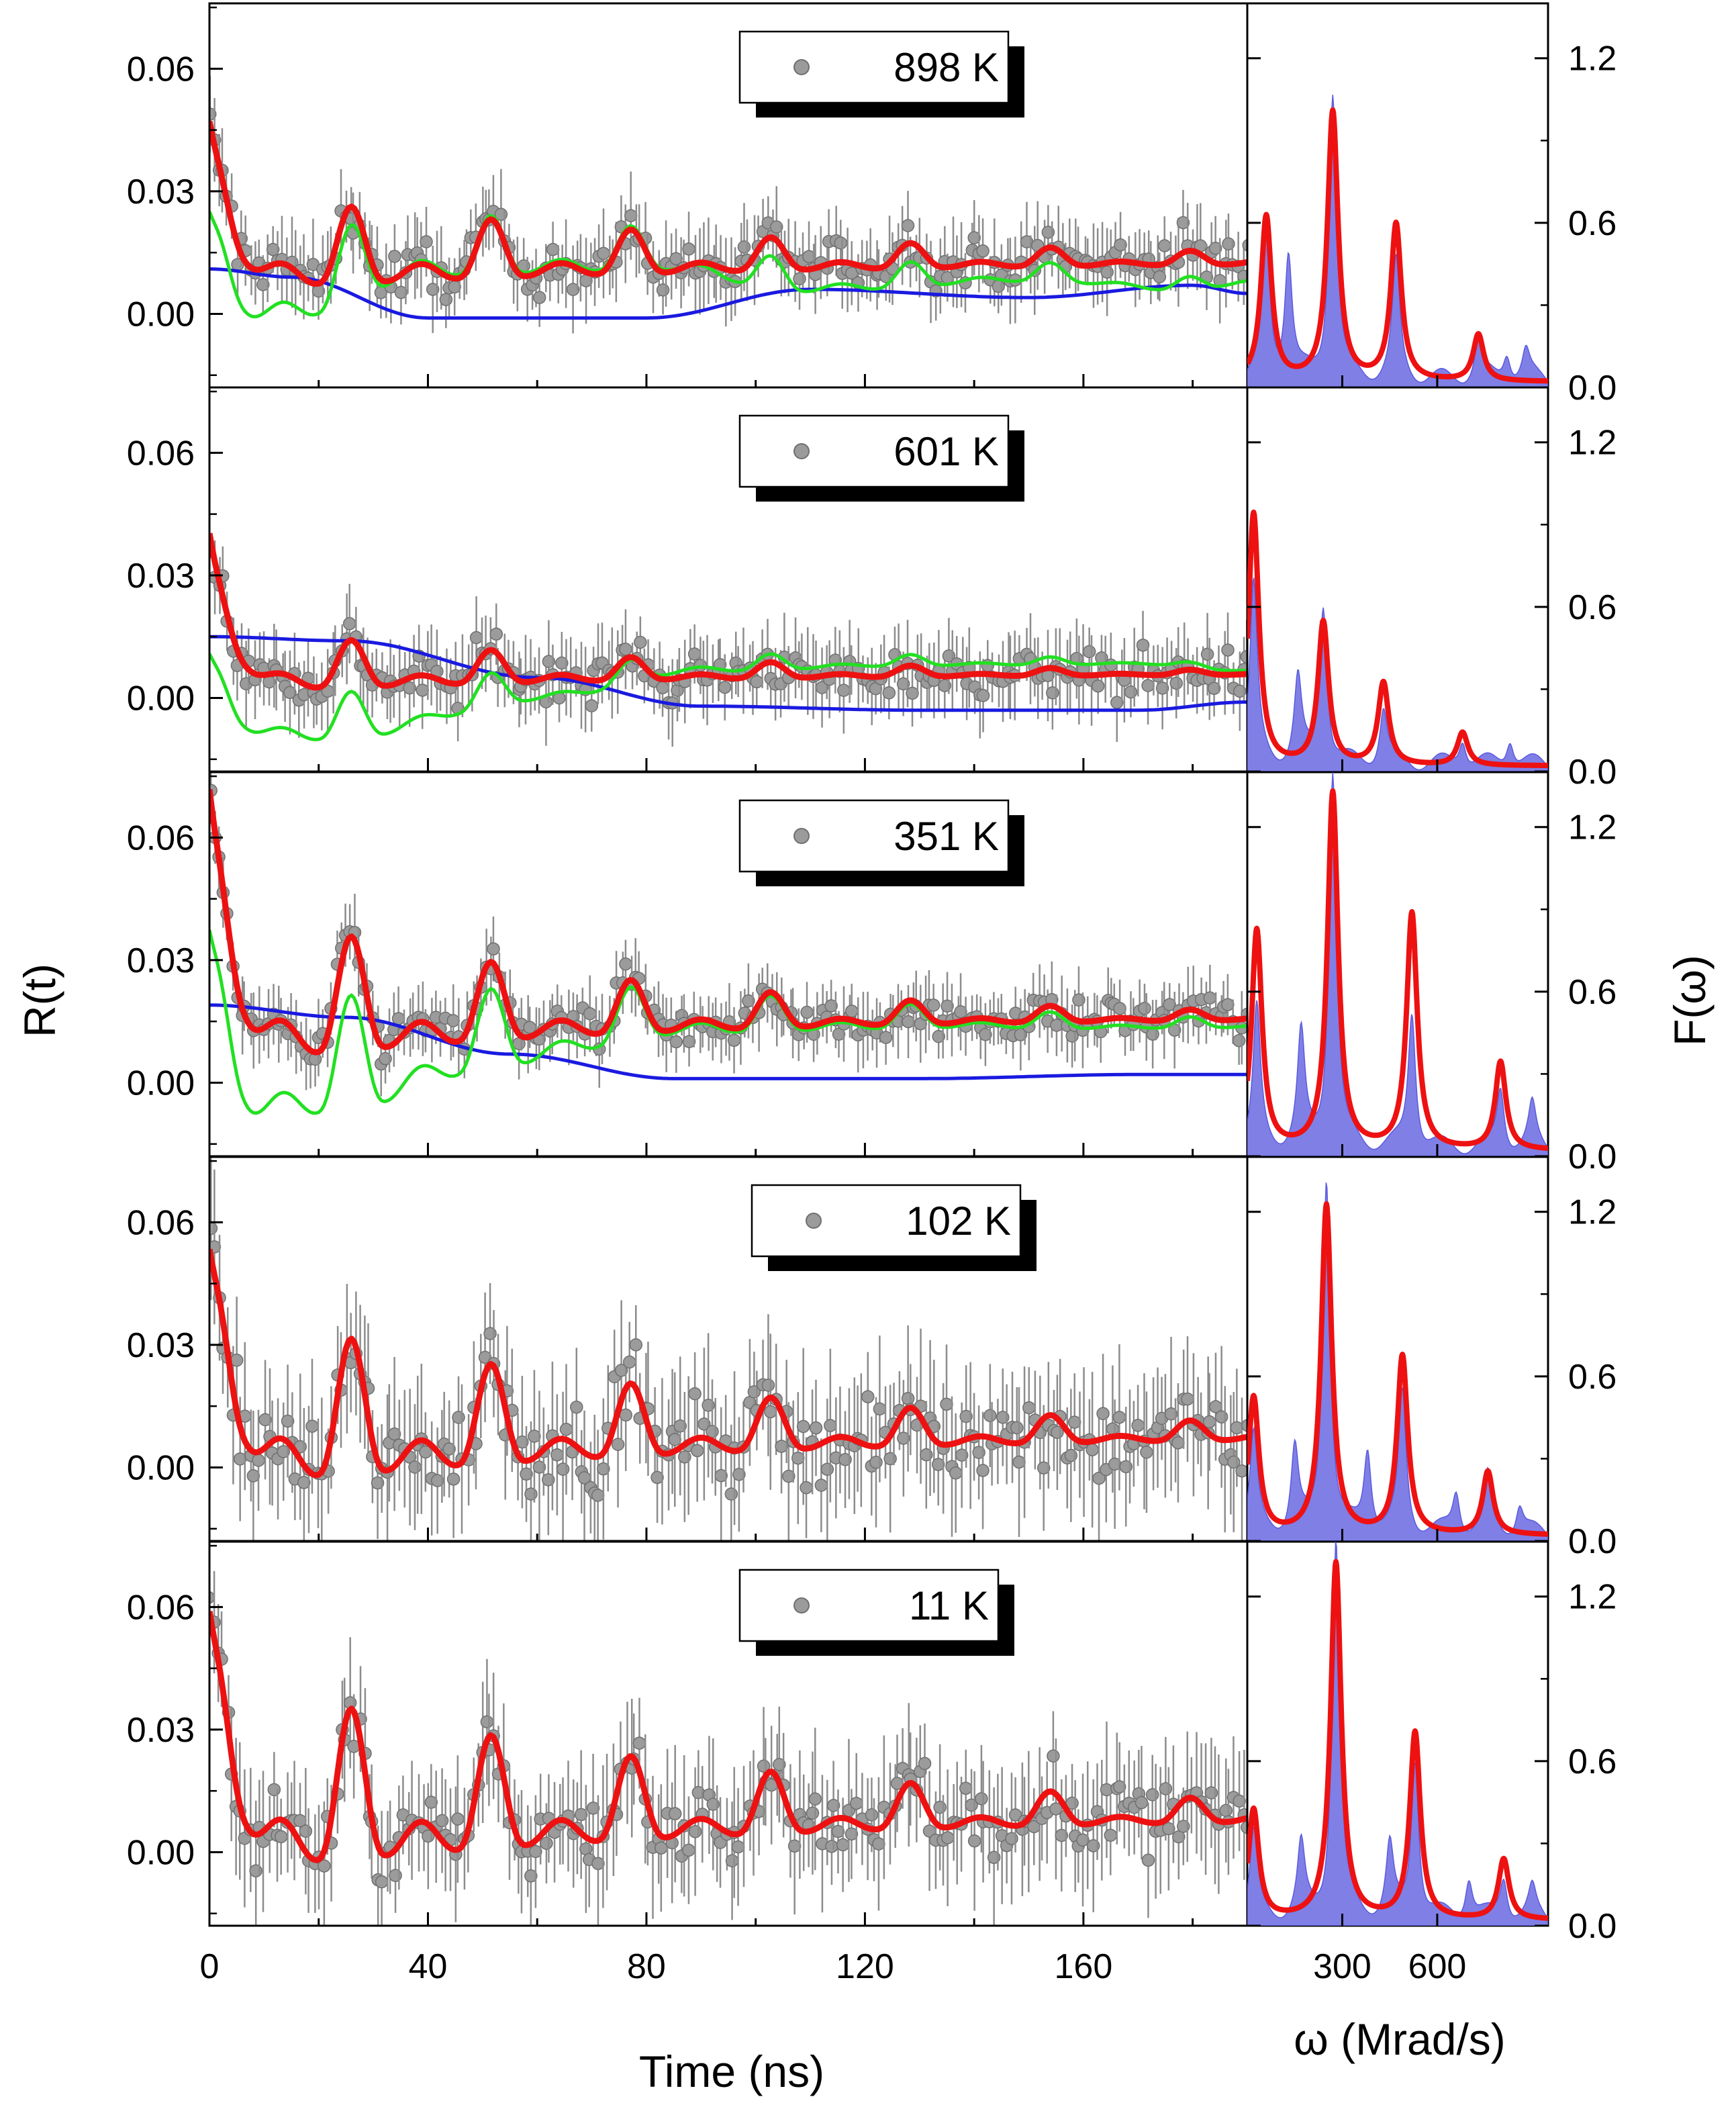 The image size is (1736, 2105). Describe the element at coordinates (814, 1221) in the screenshot. I see `legend-marker` at that location.